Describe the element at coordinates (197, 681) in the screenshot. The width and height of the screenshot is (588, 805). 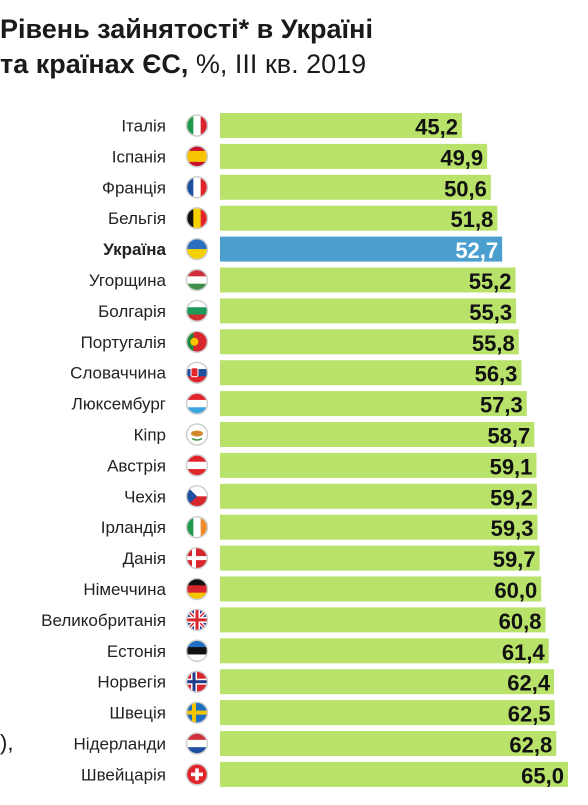
I see `norway-flag-icon` at that location.